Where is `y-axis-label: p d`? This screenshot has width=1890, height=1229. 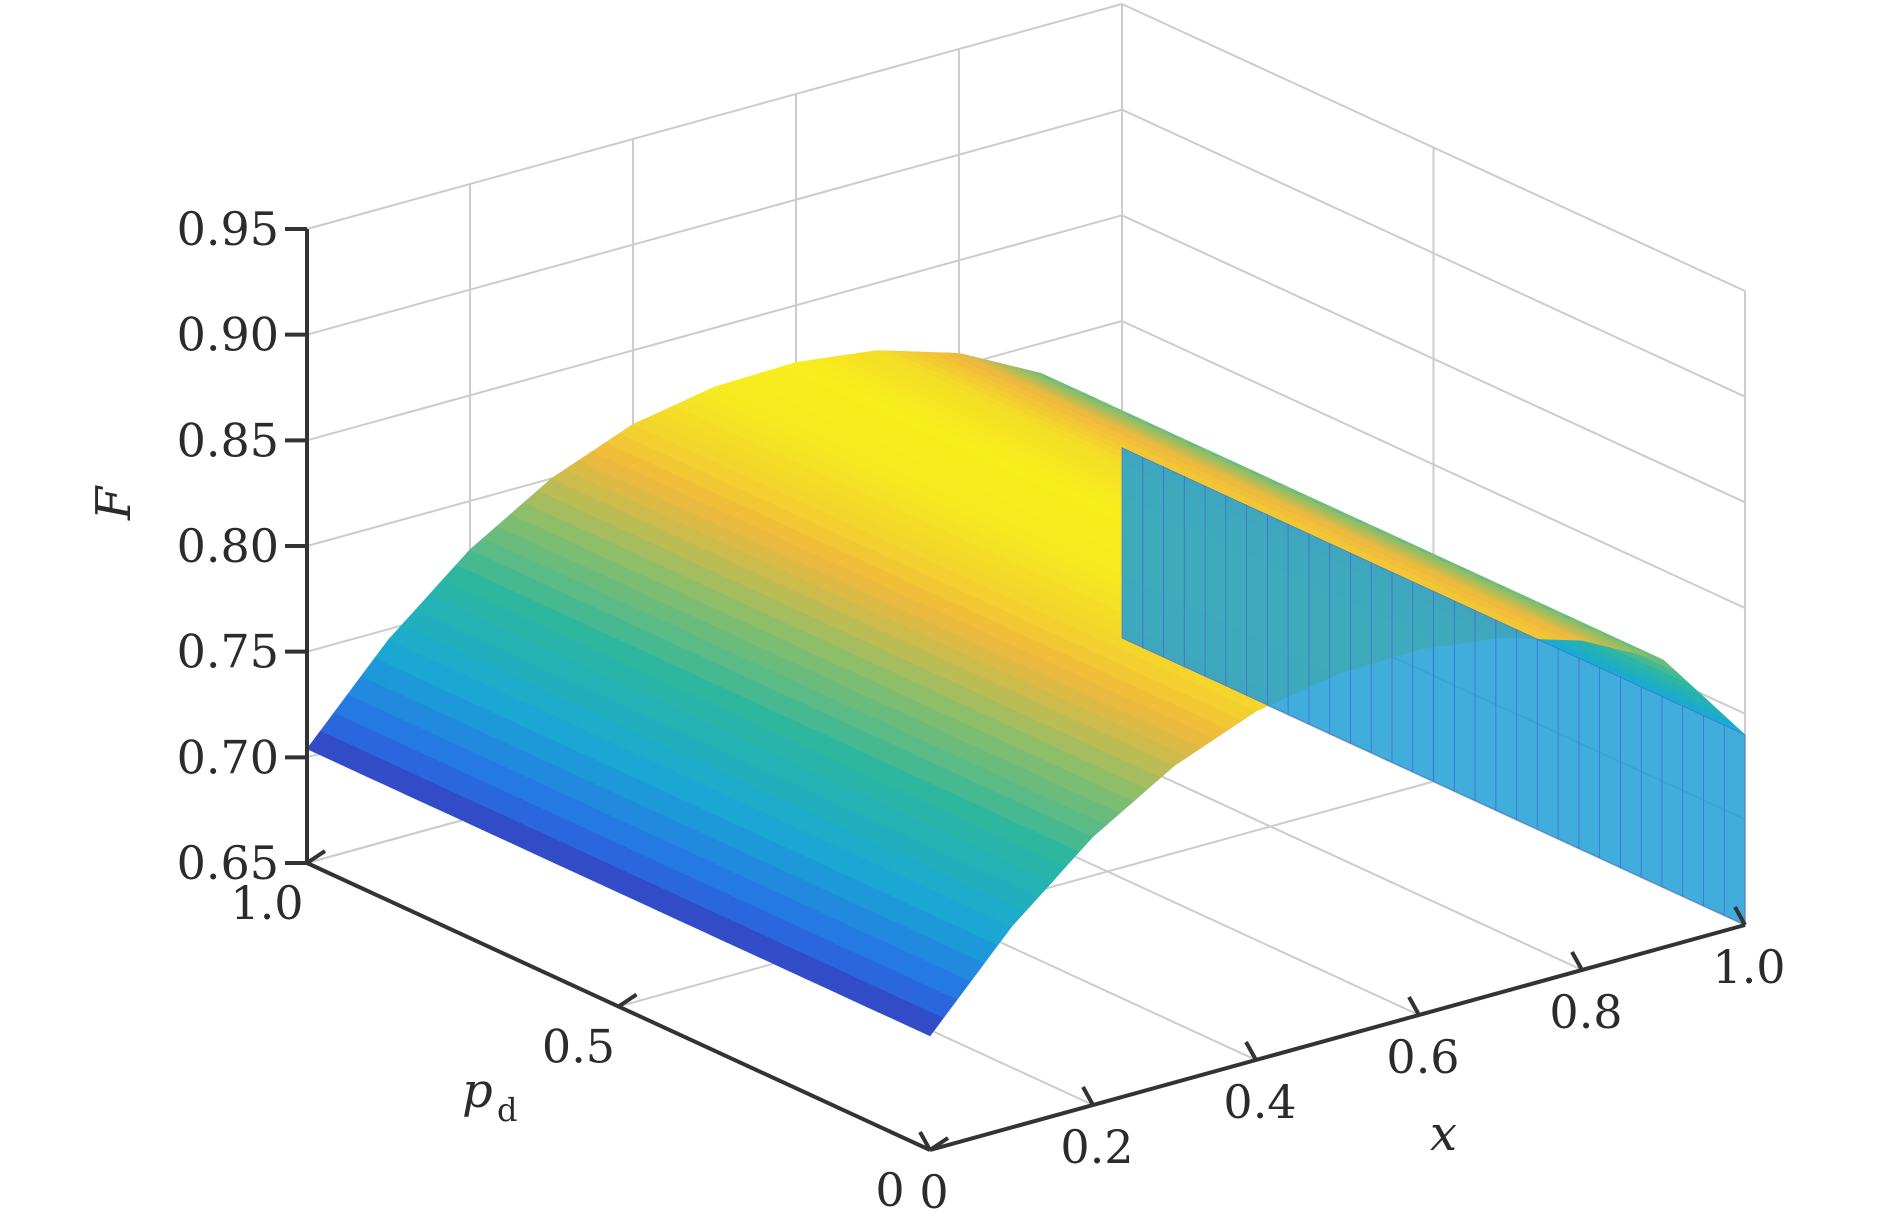 y-axis-label: p d is located at coordinates (489, 1096).